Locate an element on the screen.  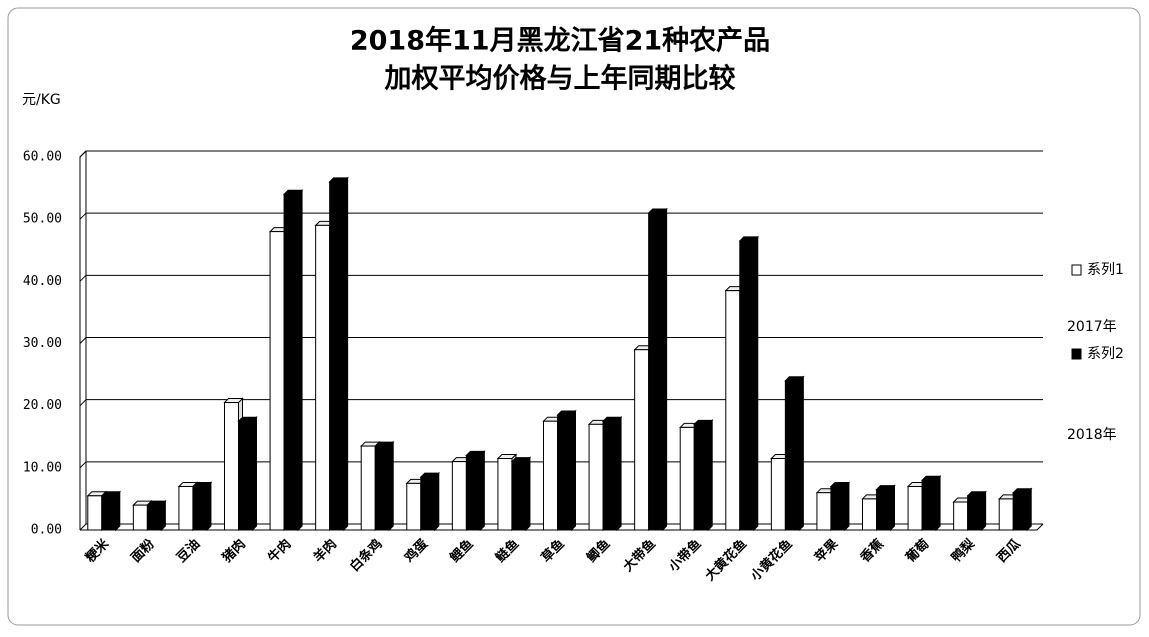
y-axis-label: 元/KG is located at coordinates (41, 100).